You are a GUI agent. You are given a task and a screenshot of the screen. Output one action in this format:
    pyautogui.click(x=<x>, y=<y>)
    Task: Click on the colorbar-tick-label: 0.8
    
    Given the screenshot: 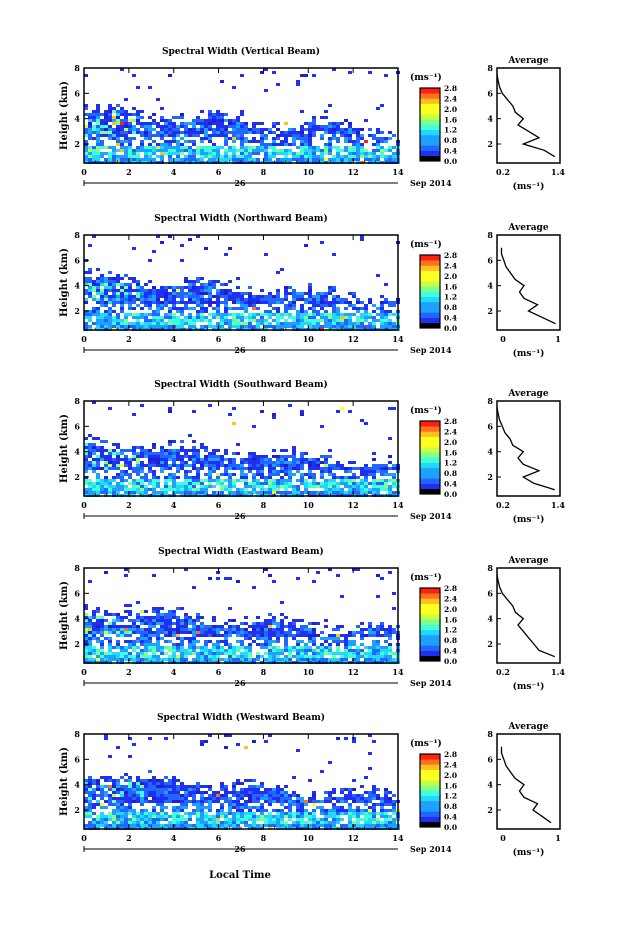 What is the action you would take?
    pyautogui.click(x=450, y=640)
    